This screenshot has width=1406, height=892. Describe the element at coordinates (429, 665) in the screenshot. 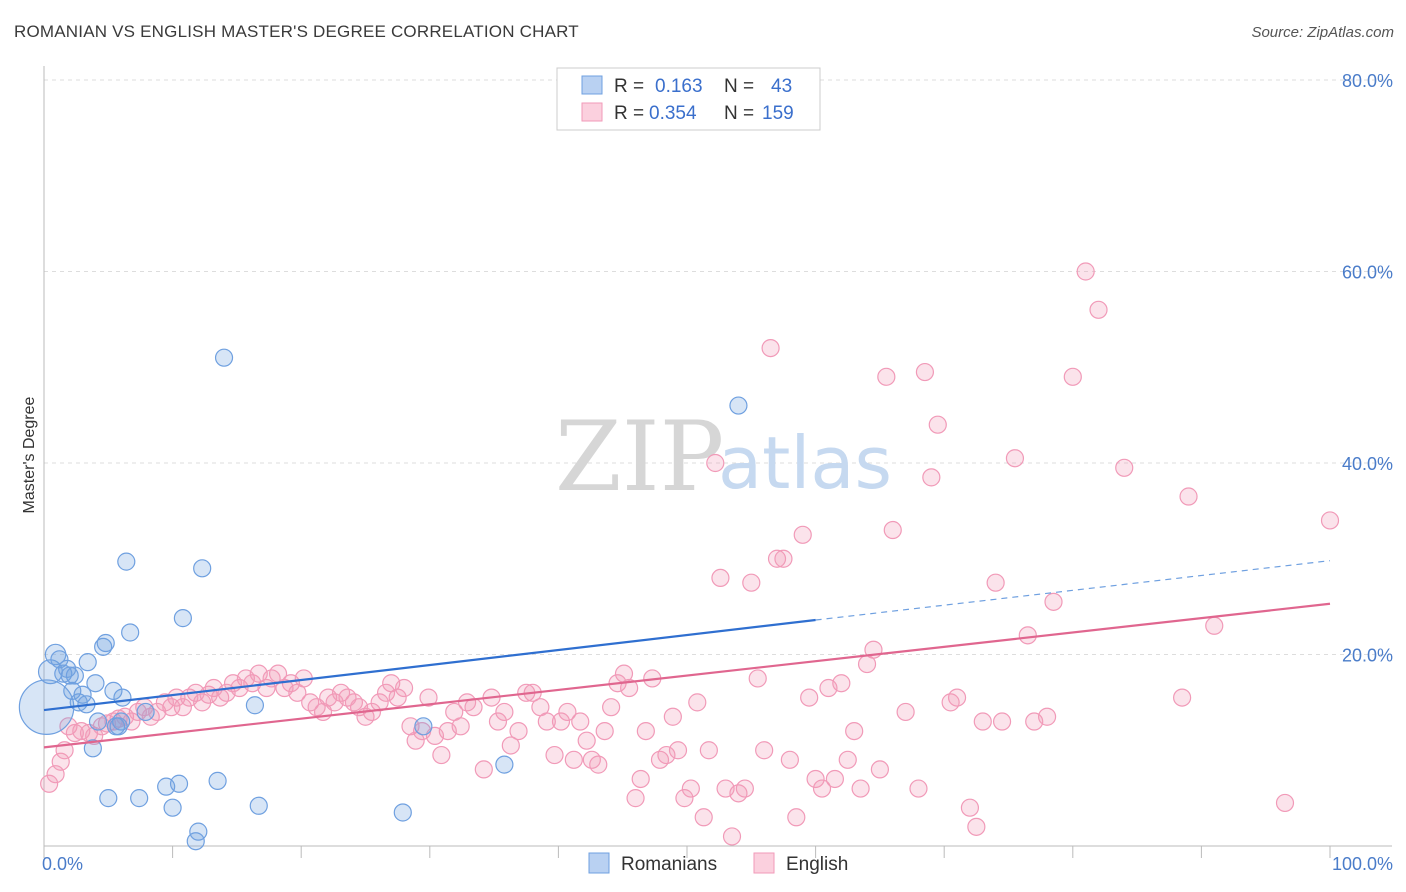

I see `romanian-trend-line` at that location.